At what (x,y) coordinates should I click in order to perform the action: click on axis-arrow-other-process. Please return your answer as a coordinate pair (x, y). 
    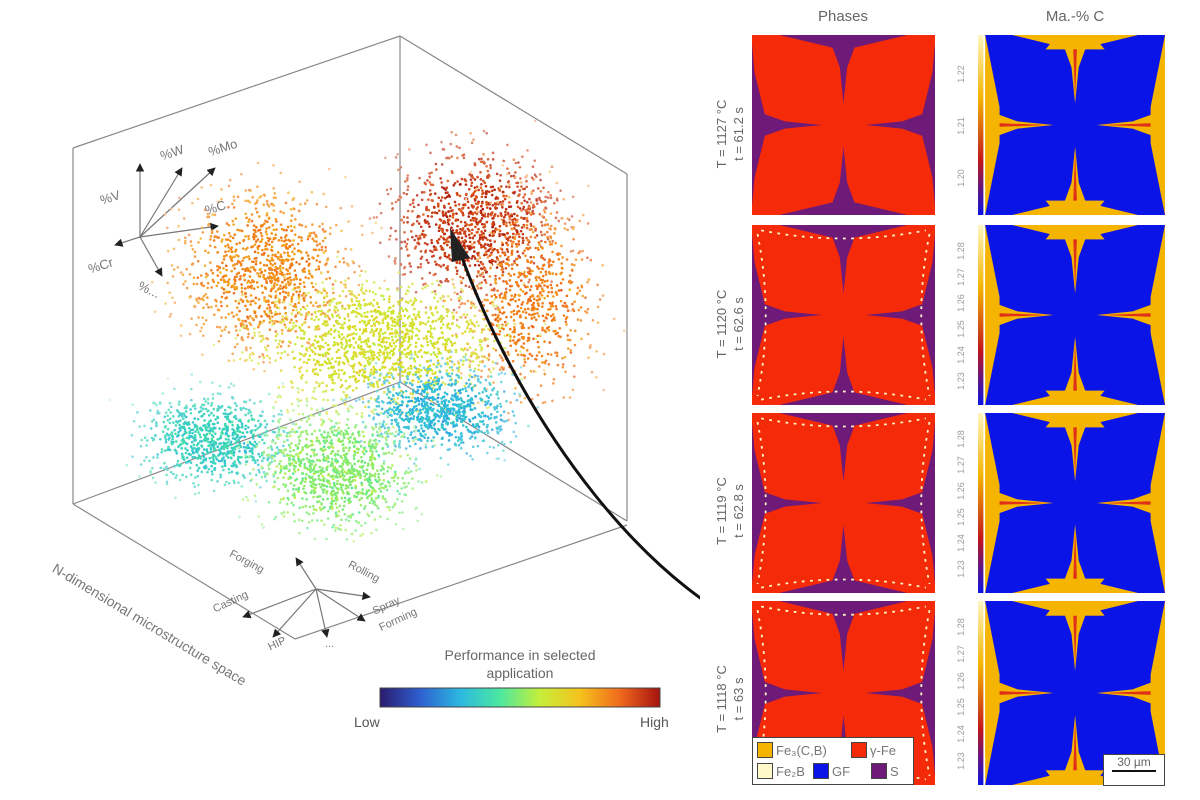
    Looking at the image, I should click on (322, 613).